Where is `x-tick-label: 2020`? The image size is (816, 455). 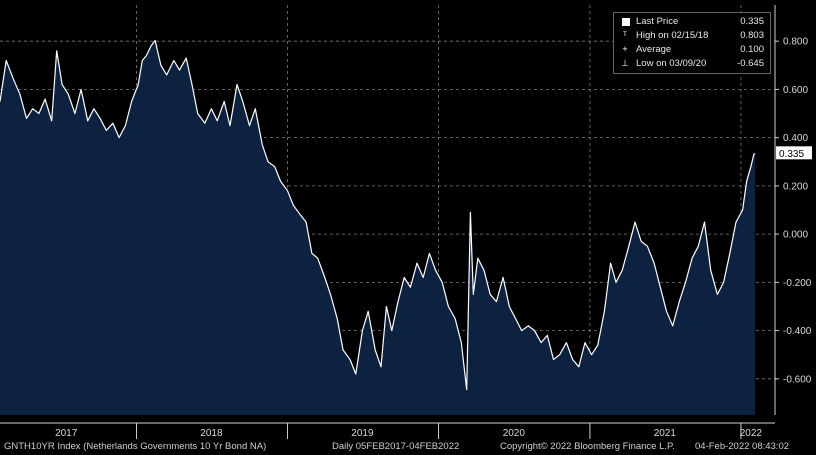
x-tick-label: 2020 is located at coordinates (514, 433).